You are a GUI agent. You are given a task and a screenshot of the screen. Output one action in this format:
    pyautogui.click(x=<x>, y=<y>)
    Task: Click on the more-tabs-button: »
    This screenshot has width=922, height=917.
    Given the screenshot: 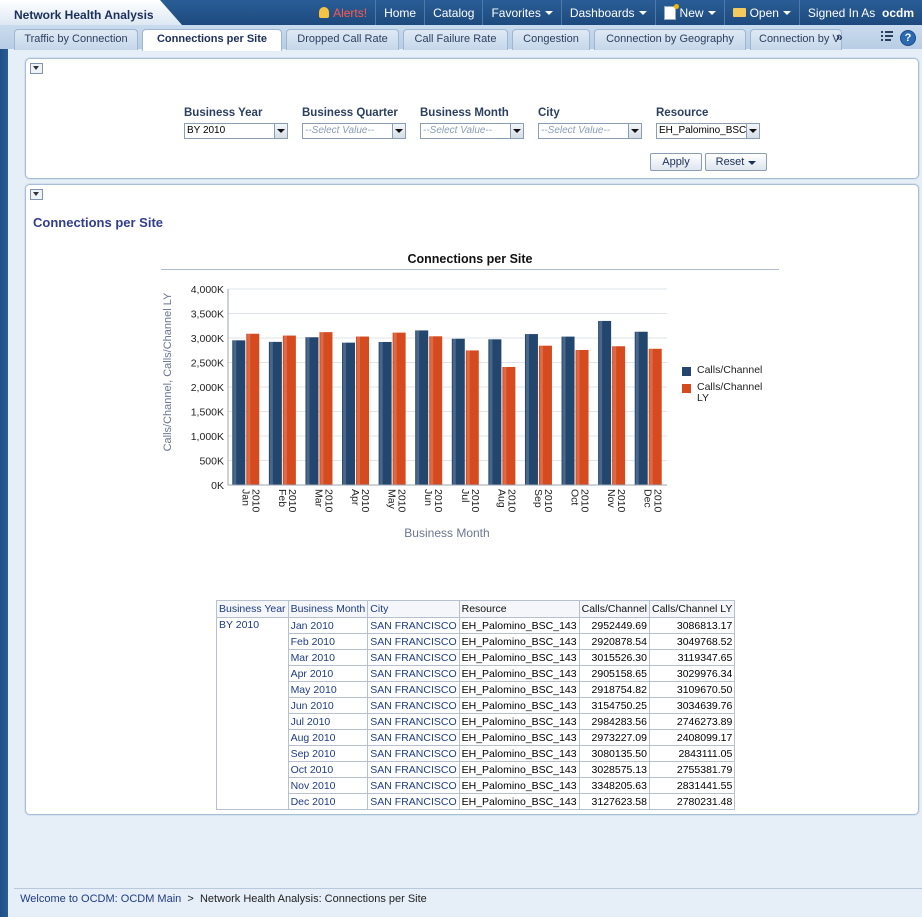 What is the action you would take?
    pyautogui.click(x=839, y=37)
    